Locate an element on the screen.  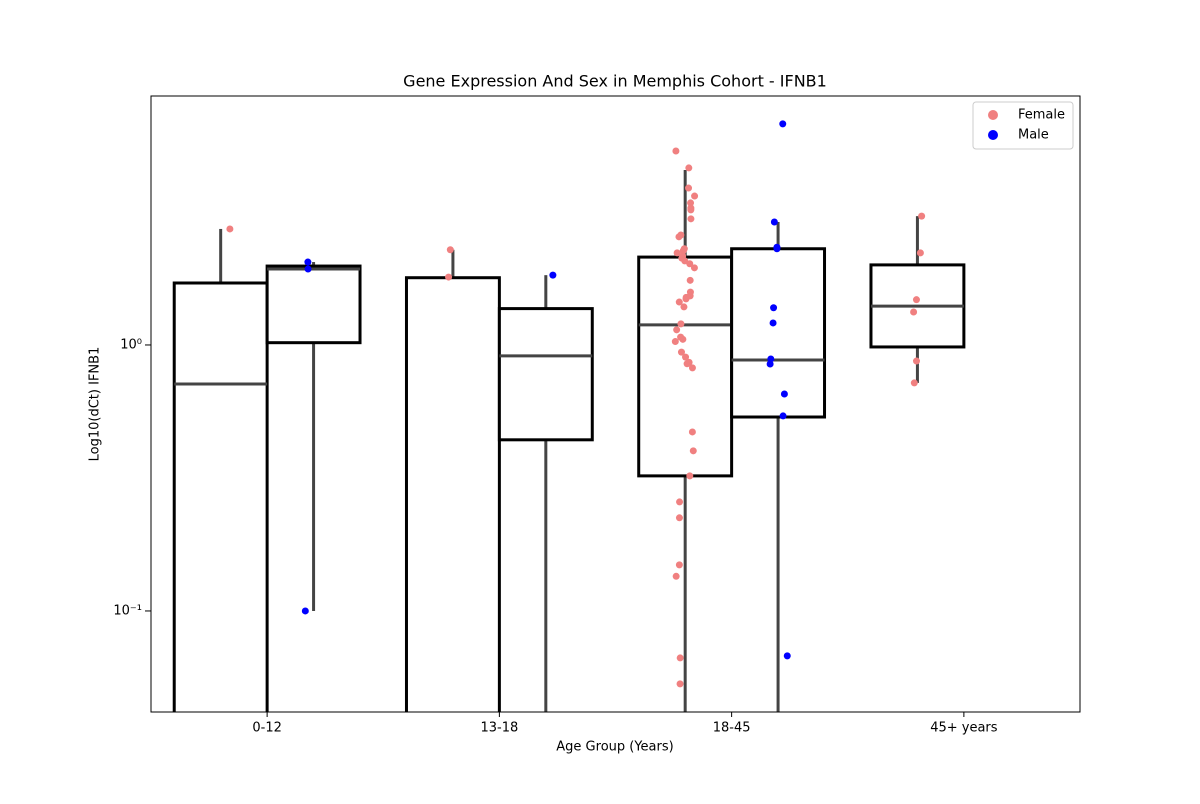
x-tick-label: 45+ years is located at coordinates (964, 728).